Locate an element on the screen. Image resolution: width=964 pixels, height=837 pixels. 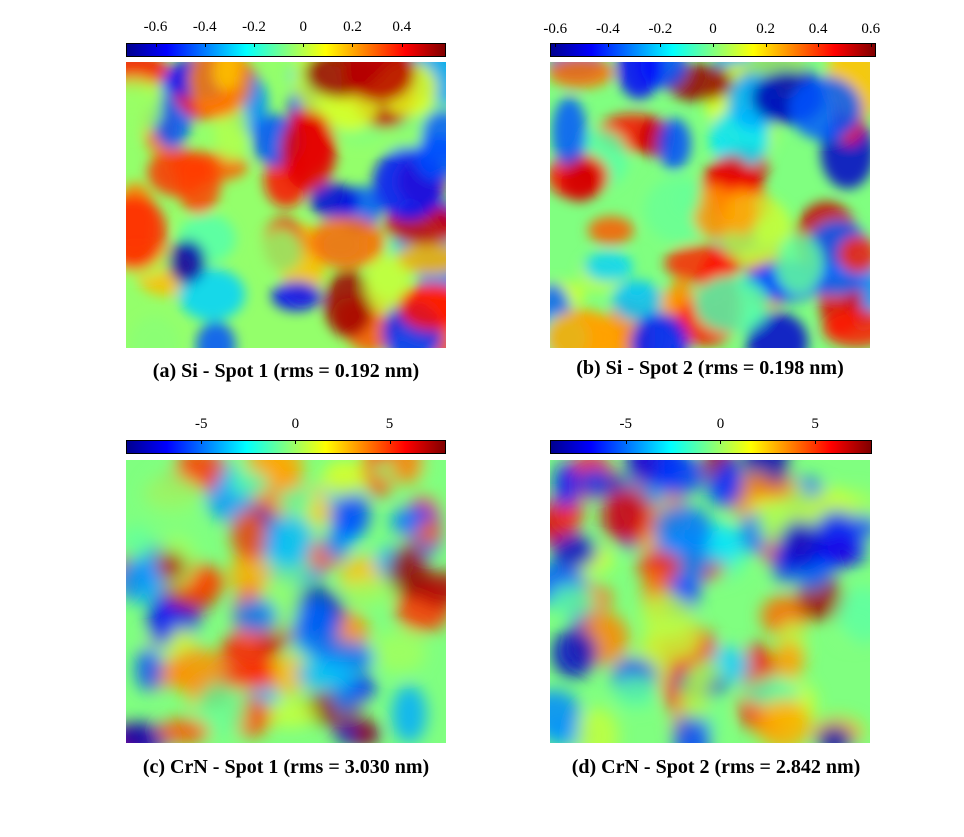
surface-map-b is located at coordinates (710, 205).